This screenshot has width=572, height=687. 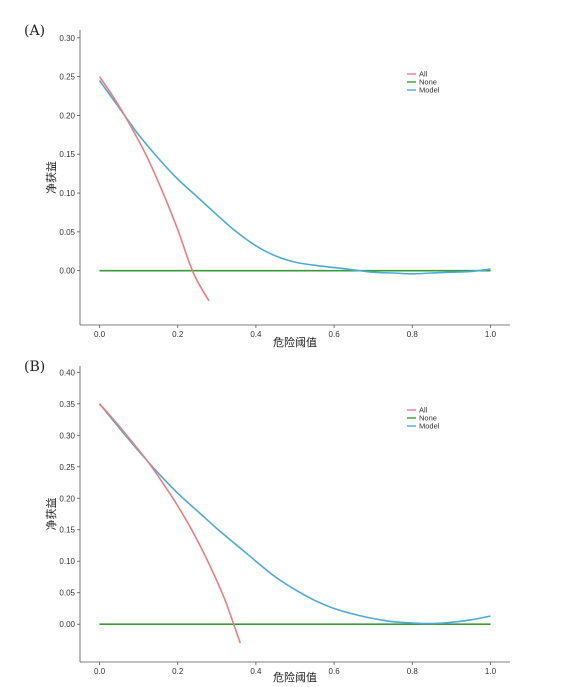 I want to click on y-tick-label: 0.35, so click(x=67, y=404).